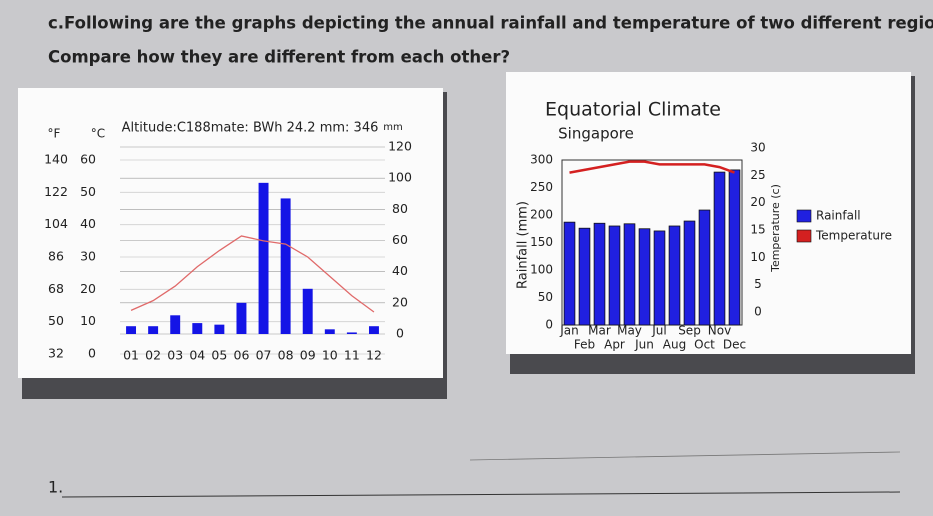 Image resolution: width=933 pixels, height=516 pixels. What do you see at coordinates (88, 223) in the screenshot?
I see `y-tick-label: 40` at bounding box center [88, 223].